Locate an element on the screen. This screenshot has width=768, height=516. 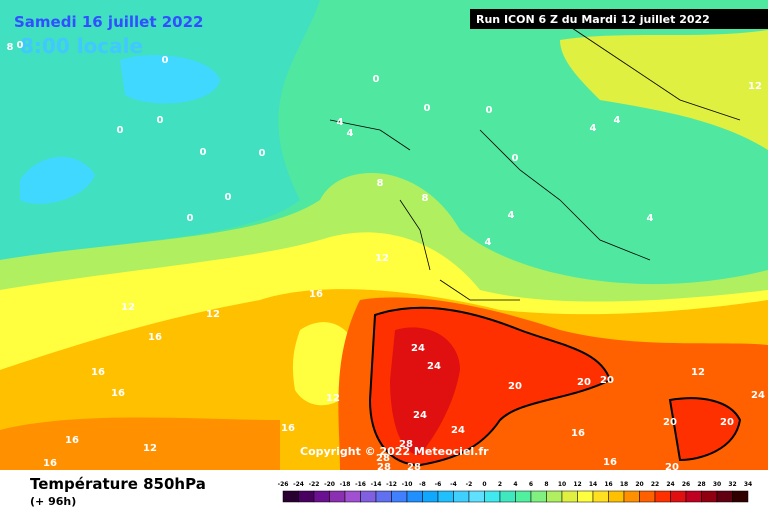
colorbar-tick-label: 12 is located at coordinates (577, 484).